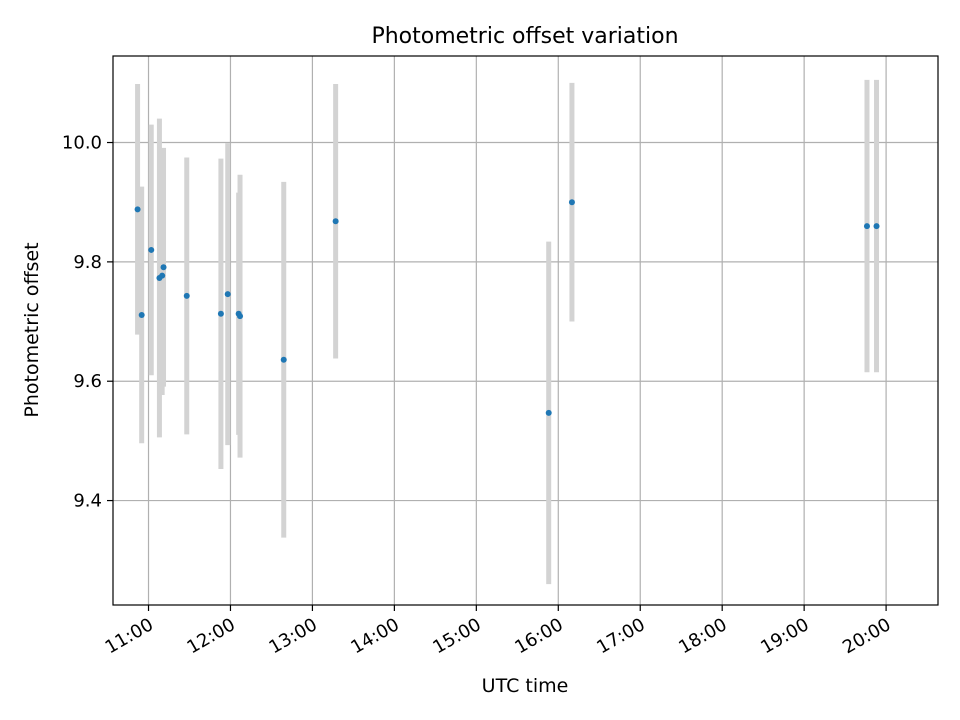  What do you see at coordinates (524, 36) in the screenshot?
I see `chart-title: Photometric offset variation` at bounding box center [524, 36].